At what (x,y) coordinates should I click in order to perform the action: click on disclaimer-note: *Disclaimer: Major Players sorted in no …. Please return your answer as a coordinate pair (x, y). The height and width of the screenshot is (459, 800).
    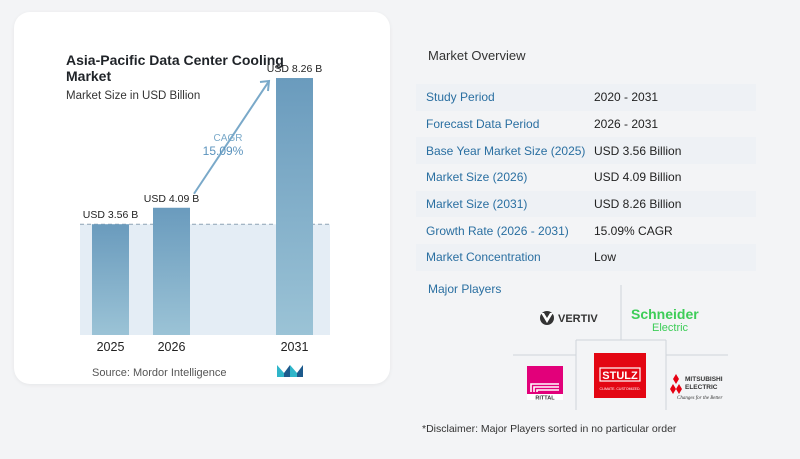
    Looking at the image, I should click on (549, 429).